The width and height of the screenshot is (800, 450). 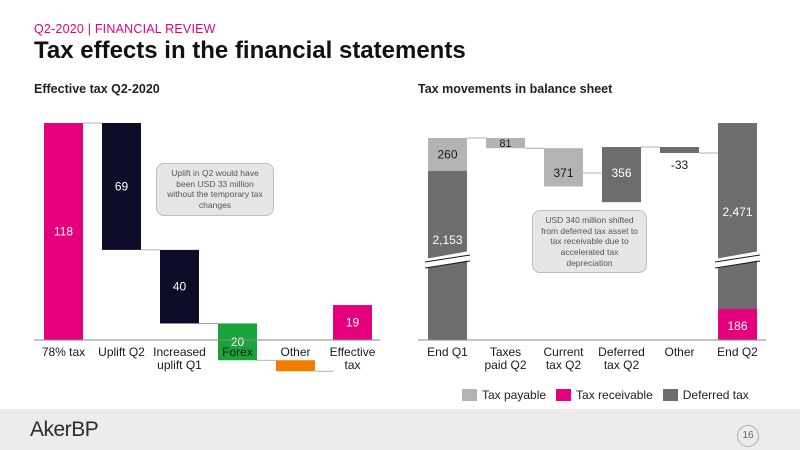 I want to click on other-bar, so click(x=679, y=150).